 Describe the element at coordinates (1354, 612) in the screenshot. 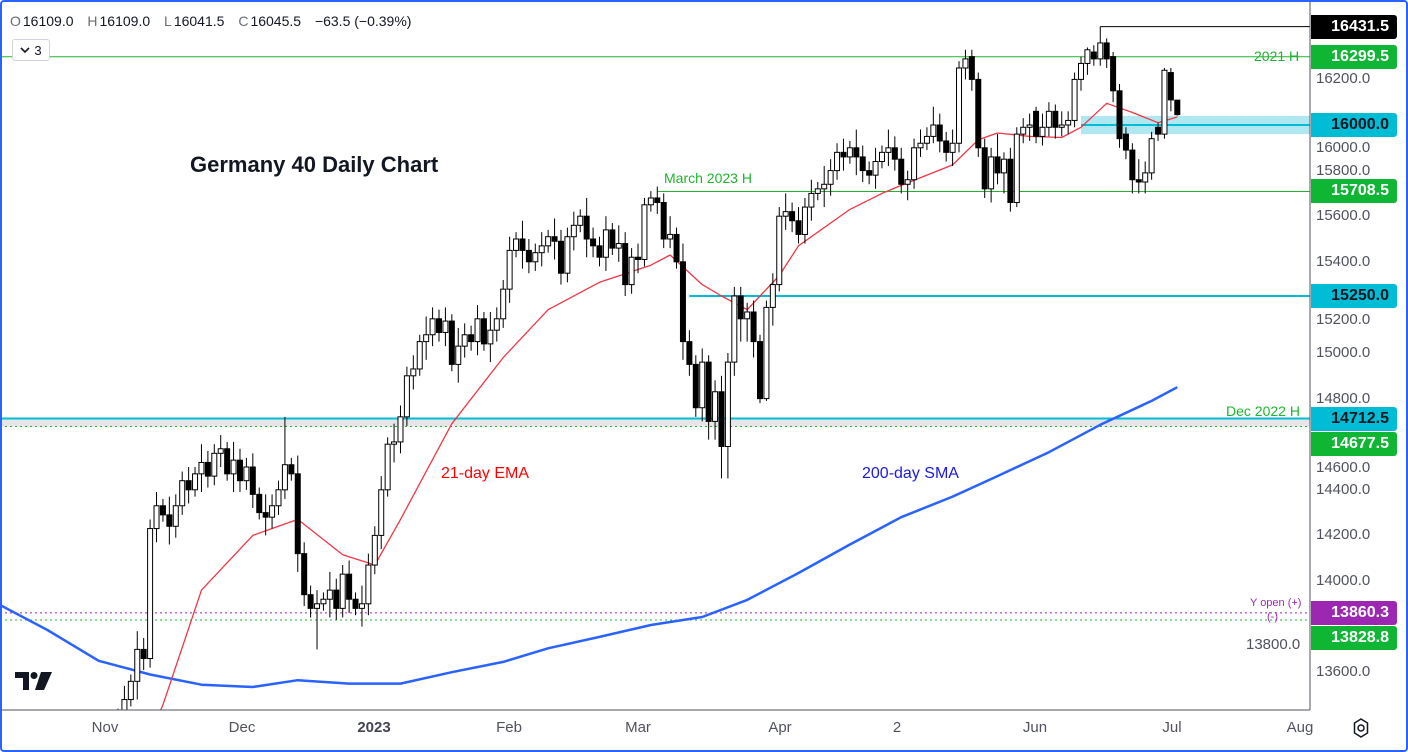

I see `price-level-tag: 13860.3` at that location.